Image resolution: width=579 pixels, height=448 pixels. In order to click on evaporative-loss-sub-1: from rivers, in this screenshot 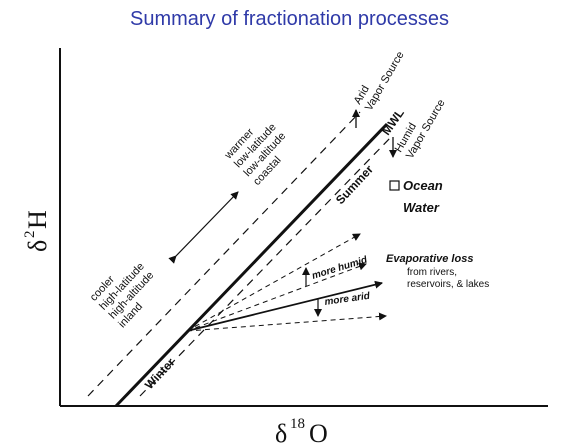, I will do `click(432, 272)`.